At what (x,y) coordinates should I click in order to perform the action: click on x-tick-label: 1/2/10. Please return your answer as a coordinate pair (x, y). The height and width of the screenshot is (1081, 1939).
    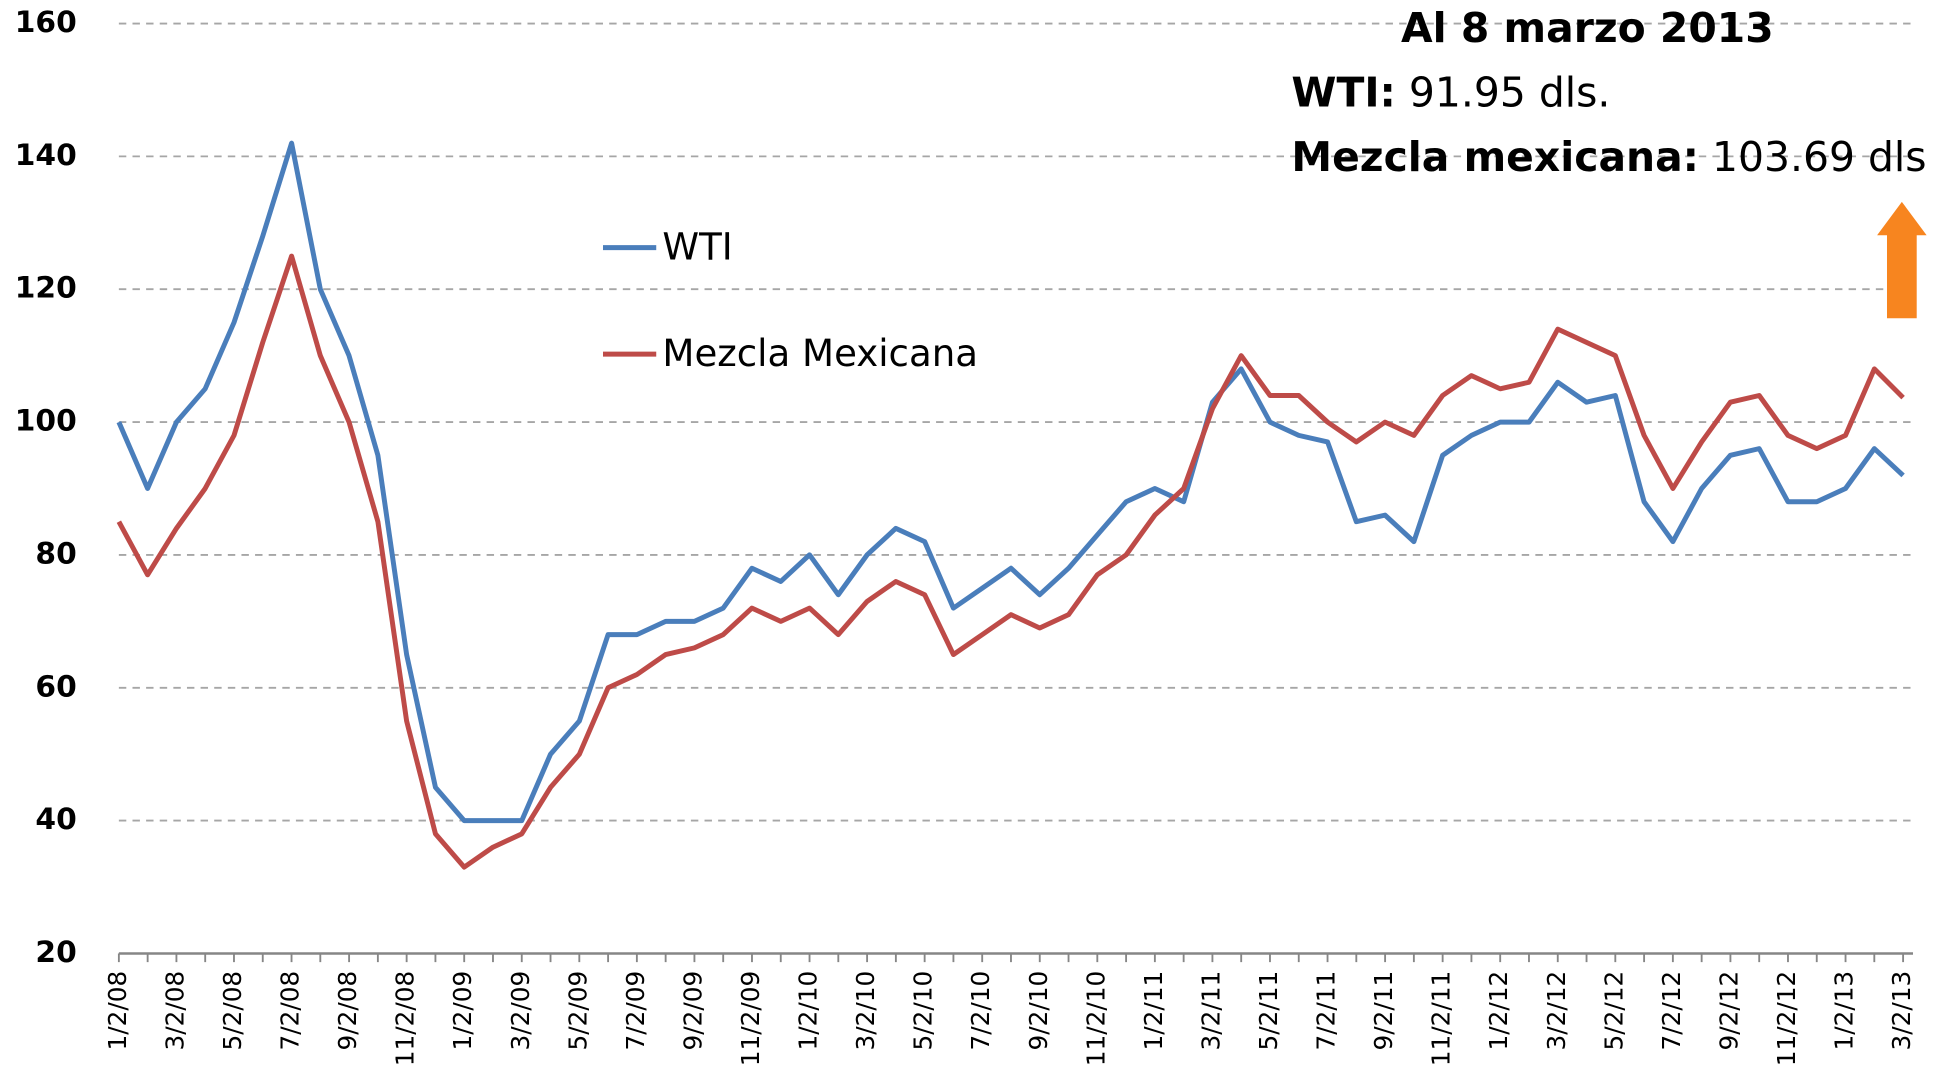
    Looking at the image, I should click on (808, 1011).